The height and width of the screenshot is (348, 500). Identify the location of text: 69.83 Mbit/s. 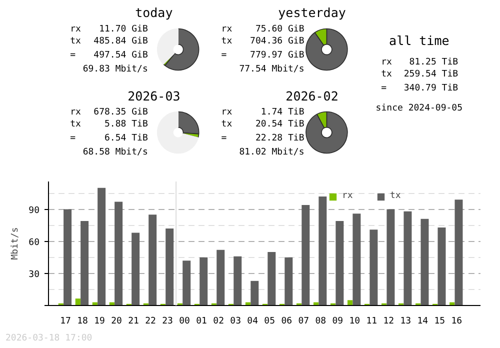
(115, 69).